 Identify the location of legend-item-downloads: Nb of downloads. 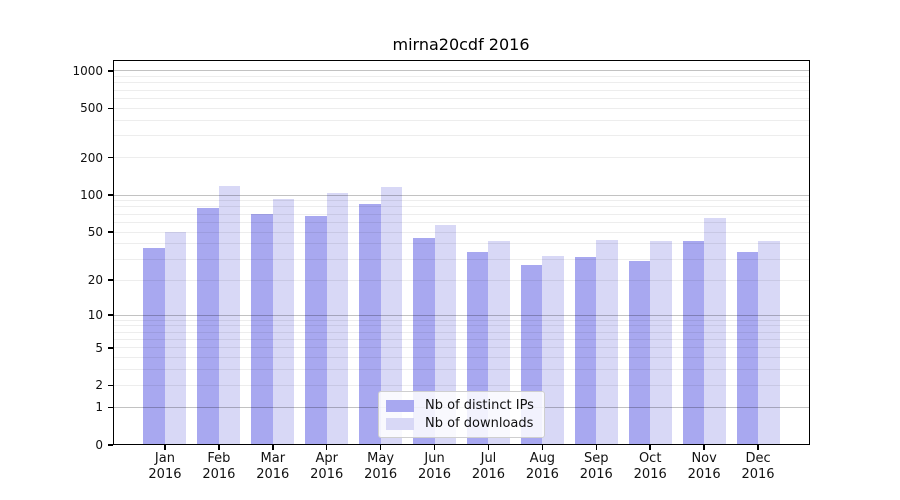
(461, 423).